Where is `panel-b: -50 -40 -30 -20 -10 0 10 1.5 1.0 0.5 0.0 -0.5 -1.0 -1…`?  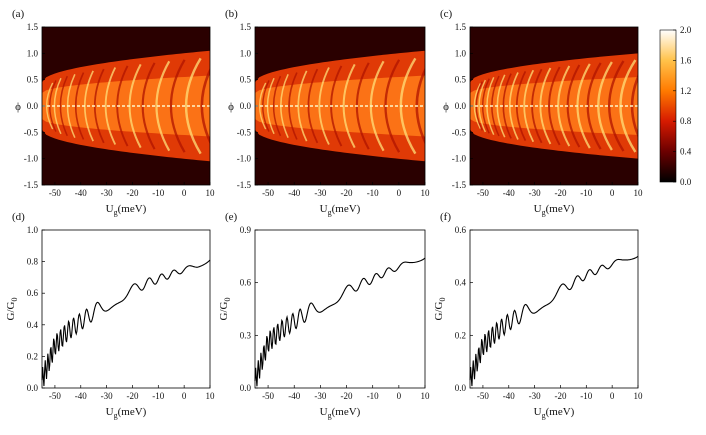 panel-b: -50 -40 -30 -20 -10 0 10 1.5 1.0 0.5 0.0 -0.5 -1.0 -1… is located at coordinates (327, 112).